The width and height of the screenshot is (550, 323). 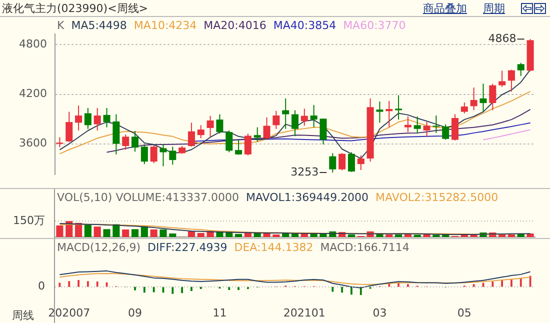 What do you see at coordinates (304, 25) in the screenshot?
I see `text: MA40:3854` at bounding box center [304, 25].